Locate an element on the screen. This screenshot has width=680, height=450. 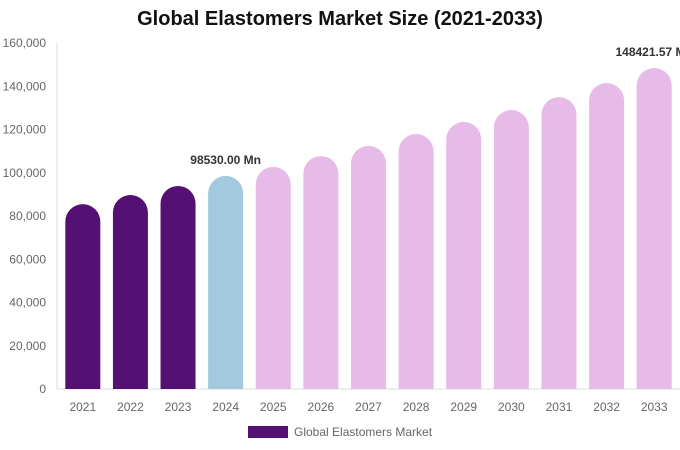
x-tick-label: 2025 is located at coordinates (273, 407).